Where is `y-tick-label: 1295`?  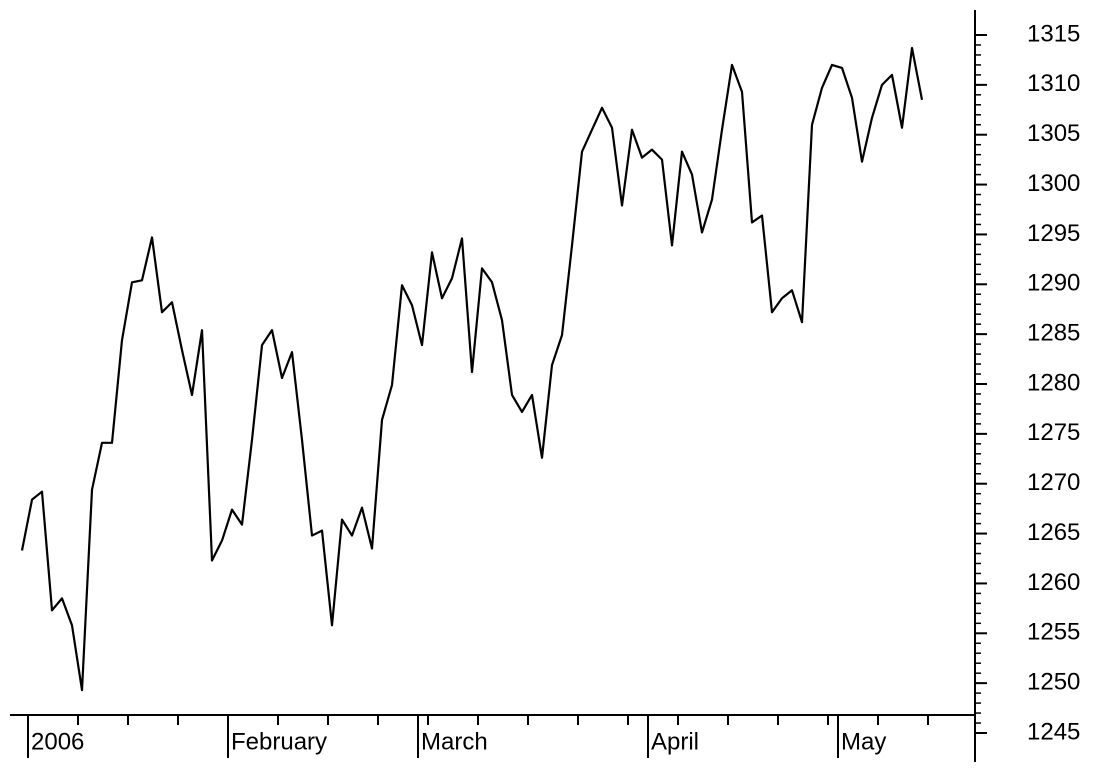
y-tick-label: 1295 is located at coordinates (1053, 233).